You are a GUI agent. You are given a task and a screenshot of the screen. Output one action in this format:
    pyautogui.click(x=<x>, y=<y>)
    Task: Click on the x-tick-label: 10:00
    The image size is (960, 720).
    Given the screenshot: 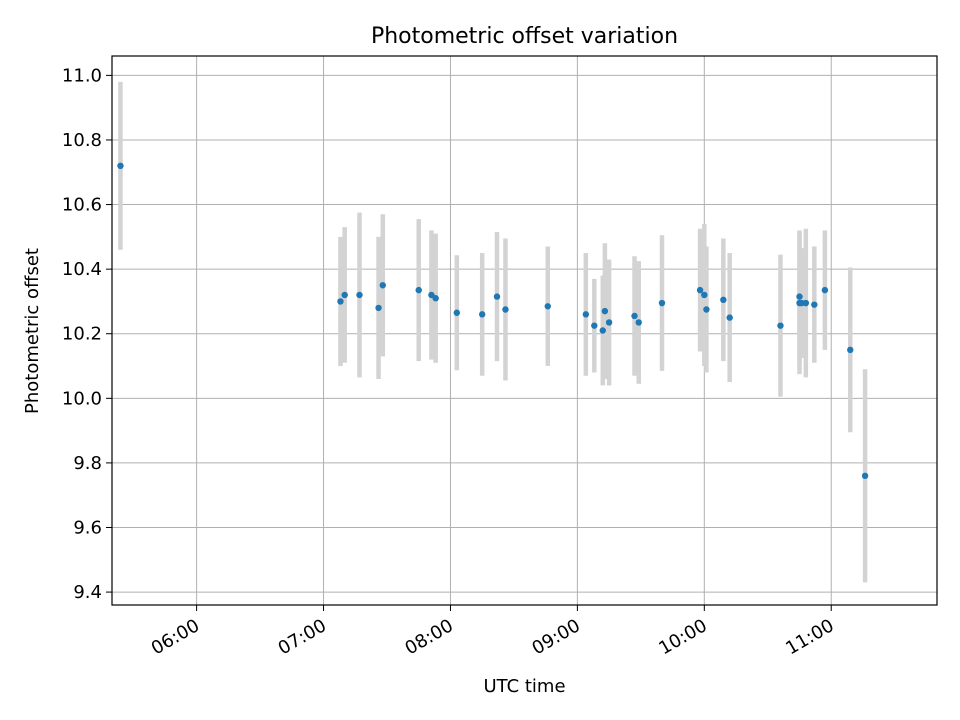 What is the action you would take?
    pyautogui.click(x=682, y=637)
    